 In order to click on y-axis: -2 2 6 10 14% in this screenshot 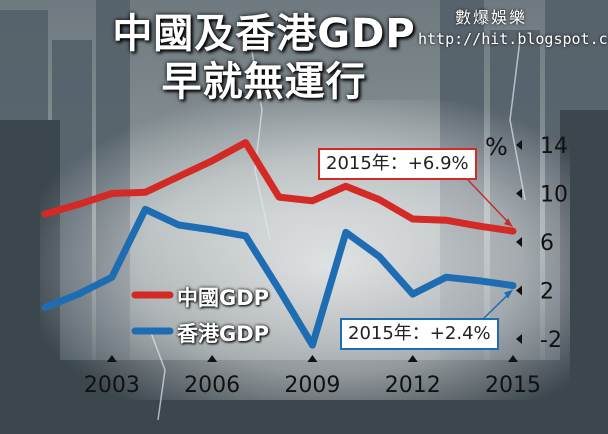, I will do `click(526, 243)`.